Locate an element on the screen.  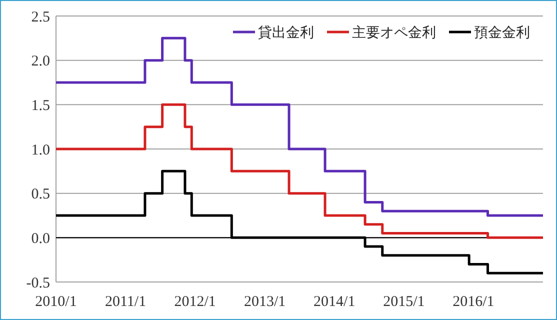
x-tick-label: 2015/1 is located at coordinates (404, 302).